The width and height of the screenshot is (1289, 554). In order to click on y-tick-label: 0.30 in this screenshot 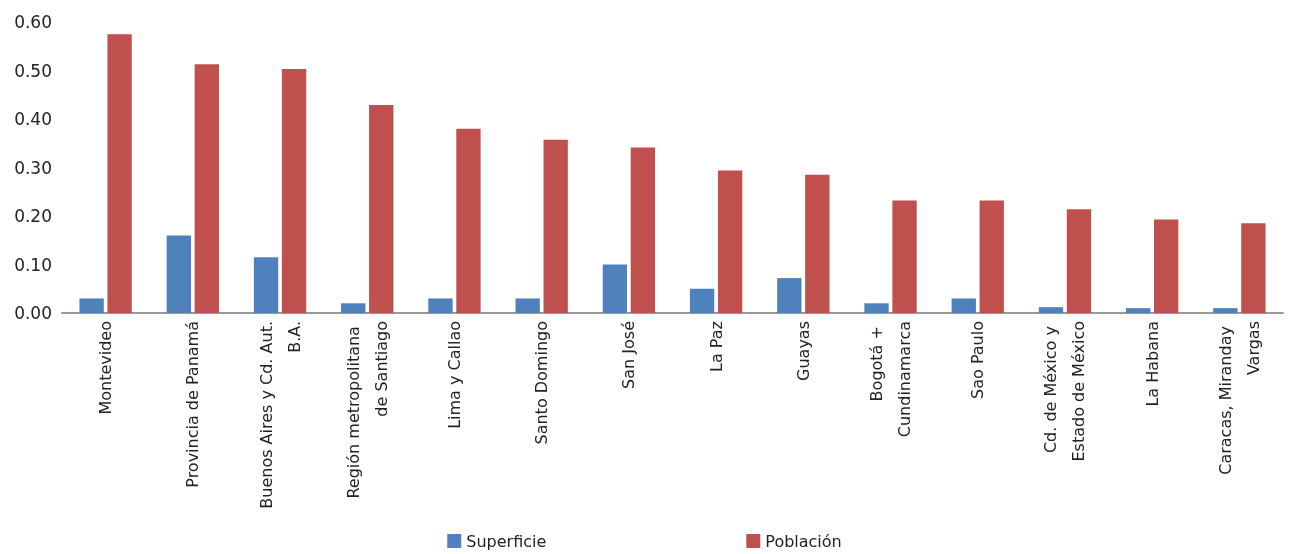, I will do `click(33, 167)`.